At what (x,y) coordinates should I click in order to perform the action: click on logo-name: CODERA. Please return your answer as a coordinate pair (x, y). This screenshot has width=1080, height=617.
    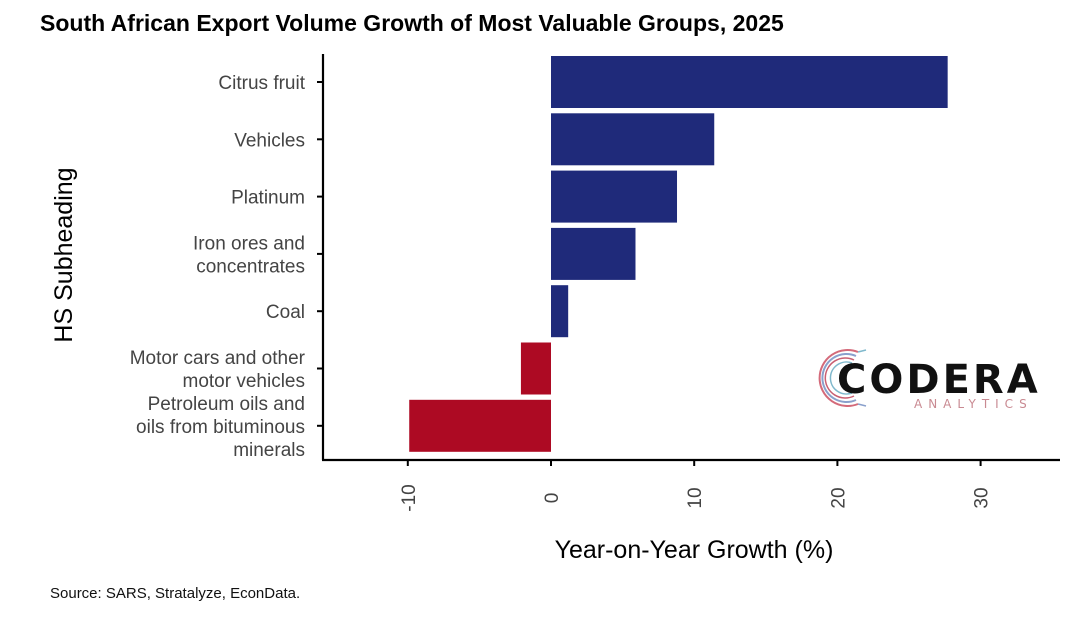
    Looking at the image, I should click on (939, 380).